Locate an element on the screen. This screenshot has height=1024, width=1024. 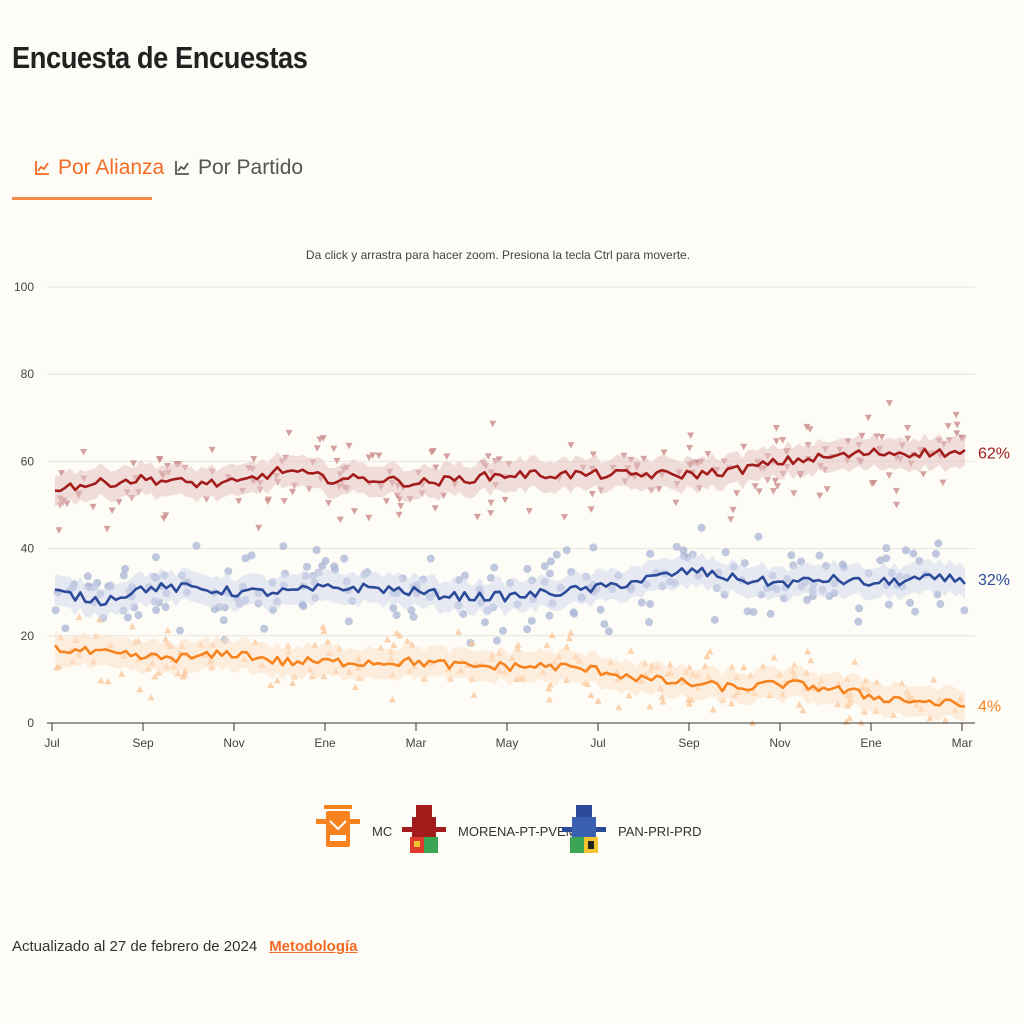
chart-legend: MC MORENA-PT-PVEM PAN-PRI-PRD is located at coordinates (512, 840).